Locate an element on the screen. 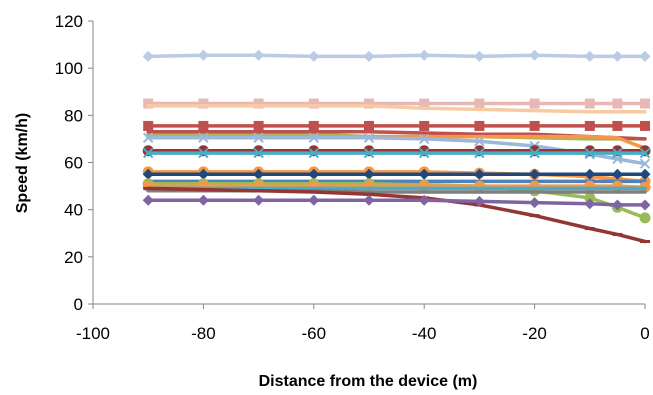 This screenshot has width=653, height=395. x-tick-label: -40 is located at coordinates (424, 333).